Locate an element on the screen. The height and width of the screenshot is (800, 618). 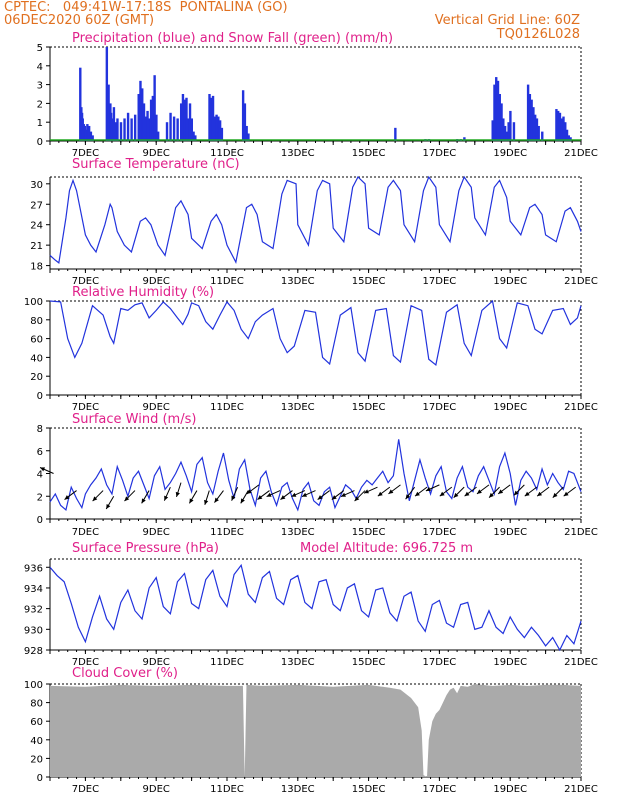
y-tick-label: 3 is located at coordinates (40, 86).